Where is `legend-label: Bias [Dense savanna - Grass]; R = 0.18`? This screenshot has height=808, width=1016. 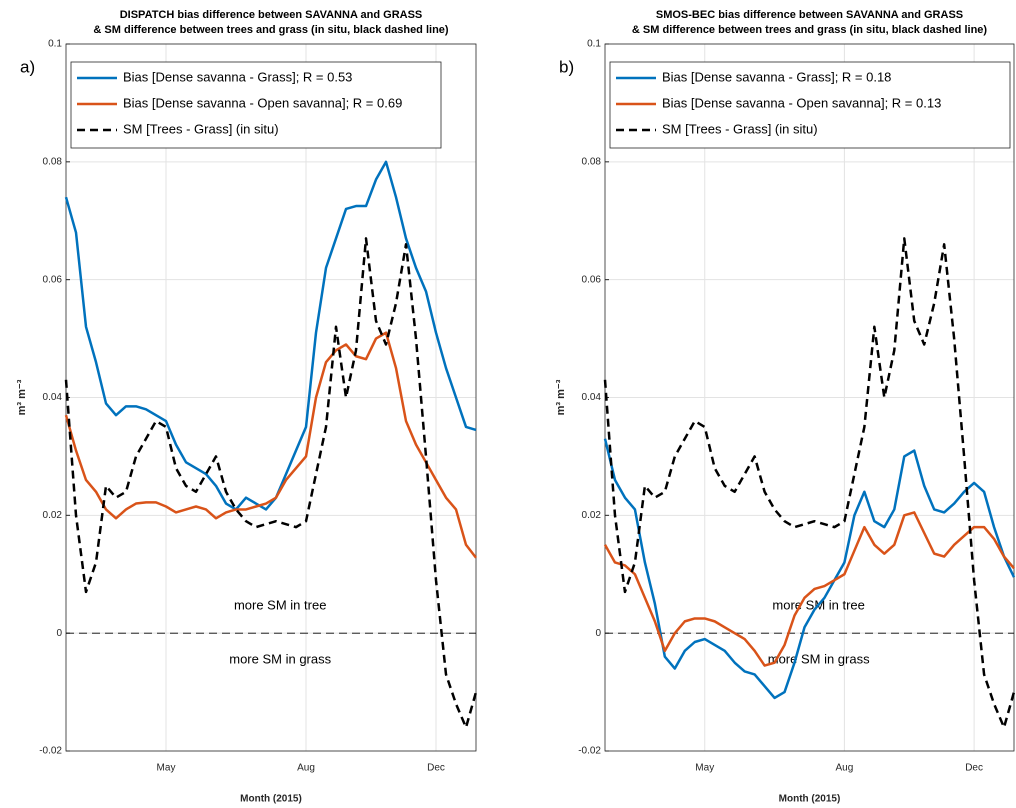 legend-label: Bias [Dense savanna - Grass]; R = 0.18 is located at coordinates (776, 76).